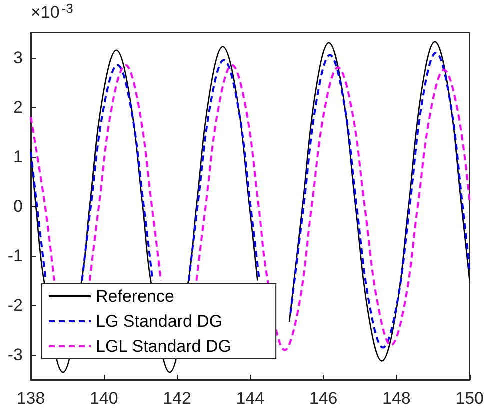 The height and width of the screenshot is (416, 487). Describe the element at coordinates (104, 398) in the screenshot. I see `x-tick-label: 140` at that location.